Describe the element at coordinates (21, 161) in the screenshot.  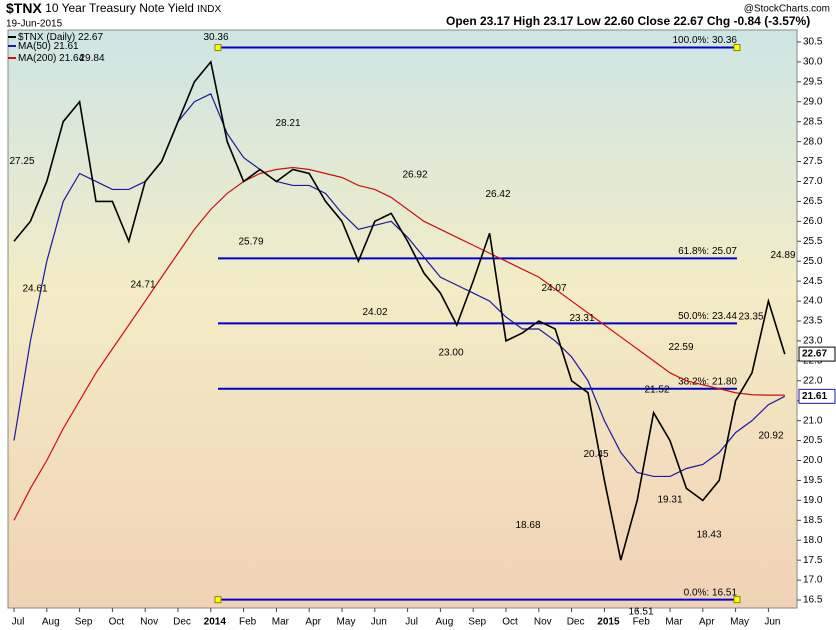
I see `annotation: 27.25` at that location.